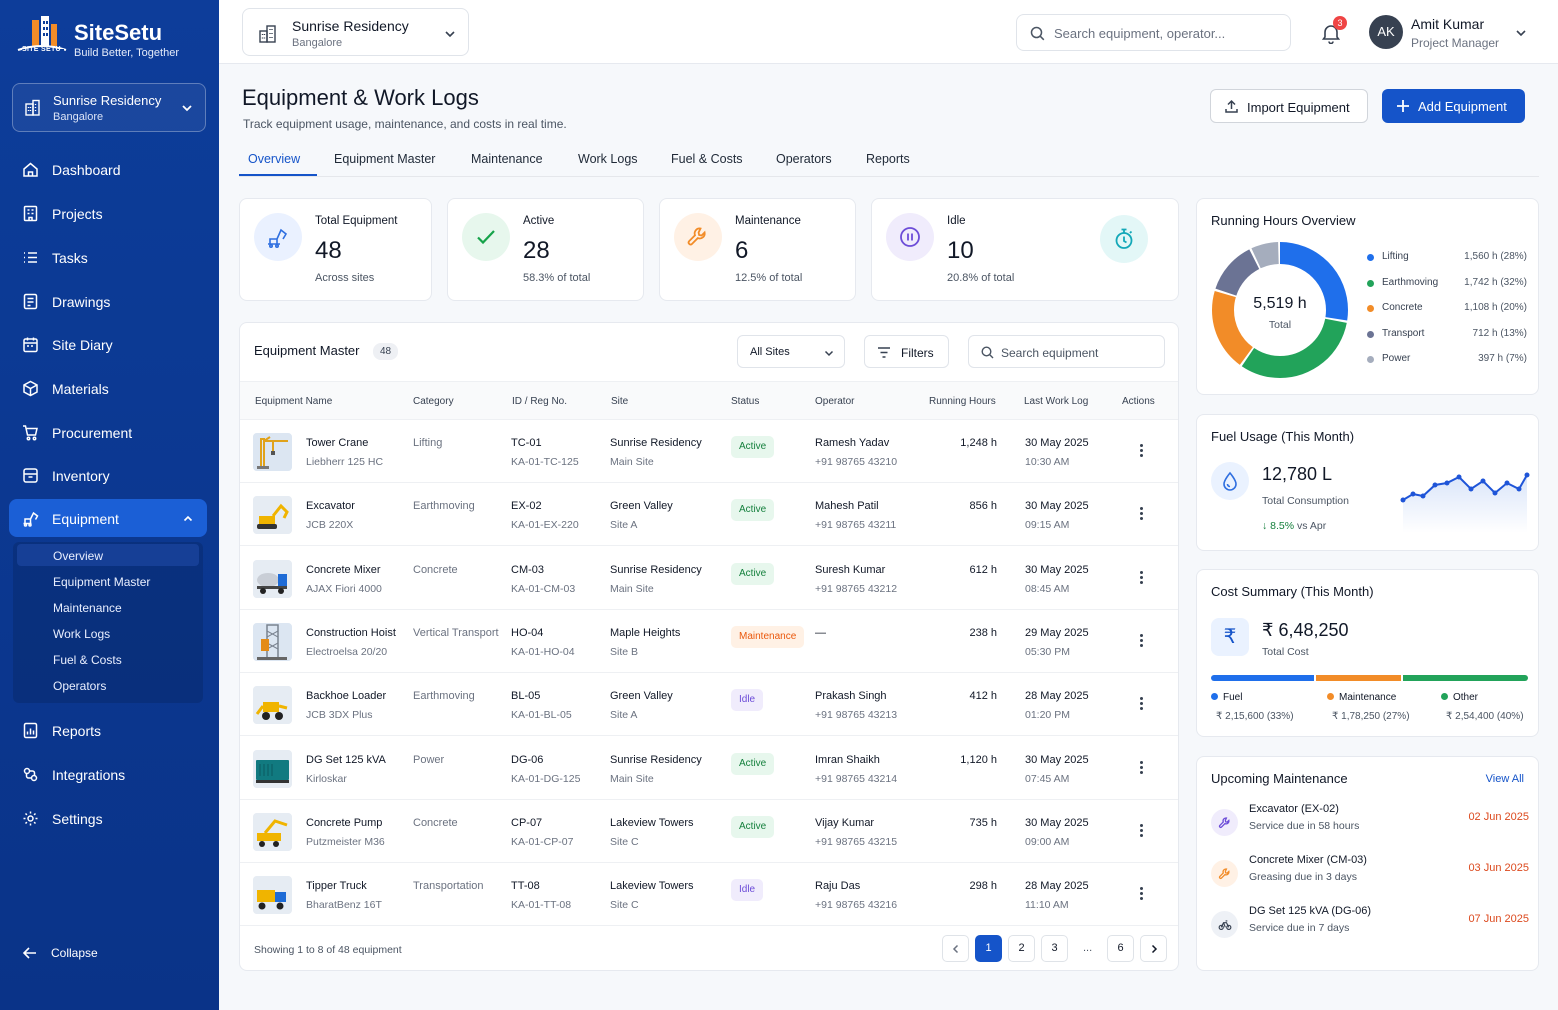  I want to click on sidebar-item-settings: Settings, so click(108, 818).